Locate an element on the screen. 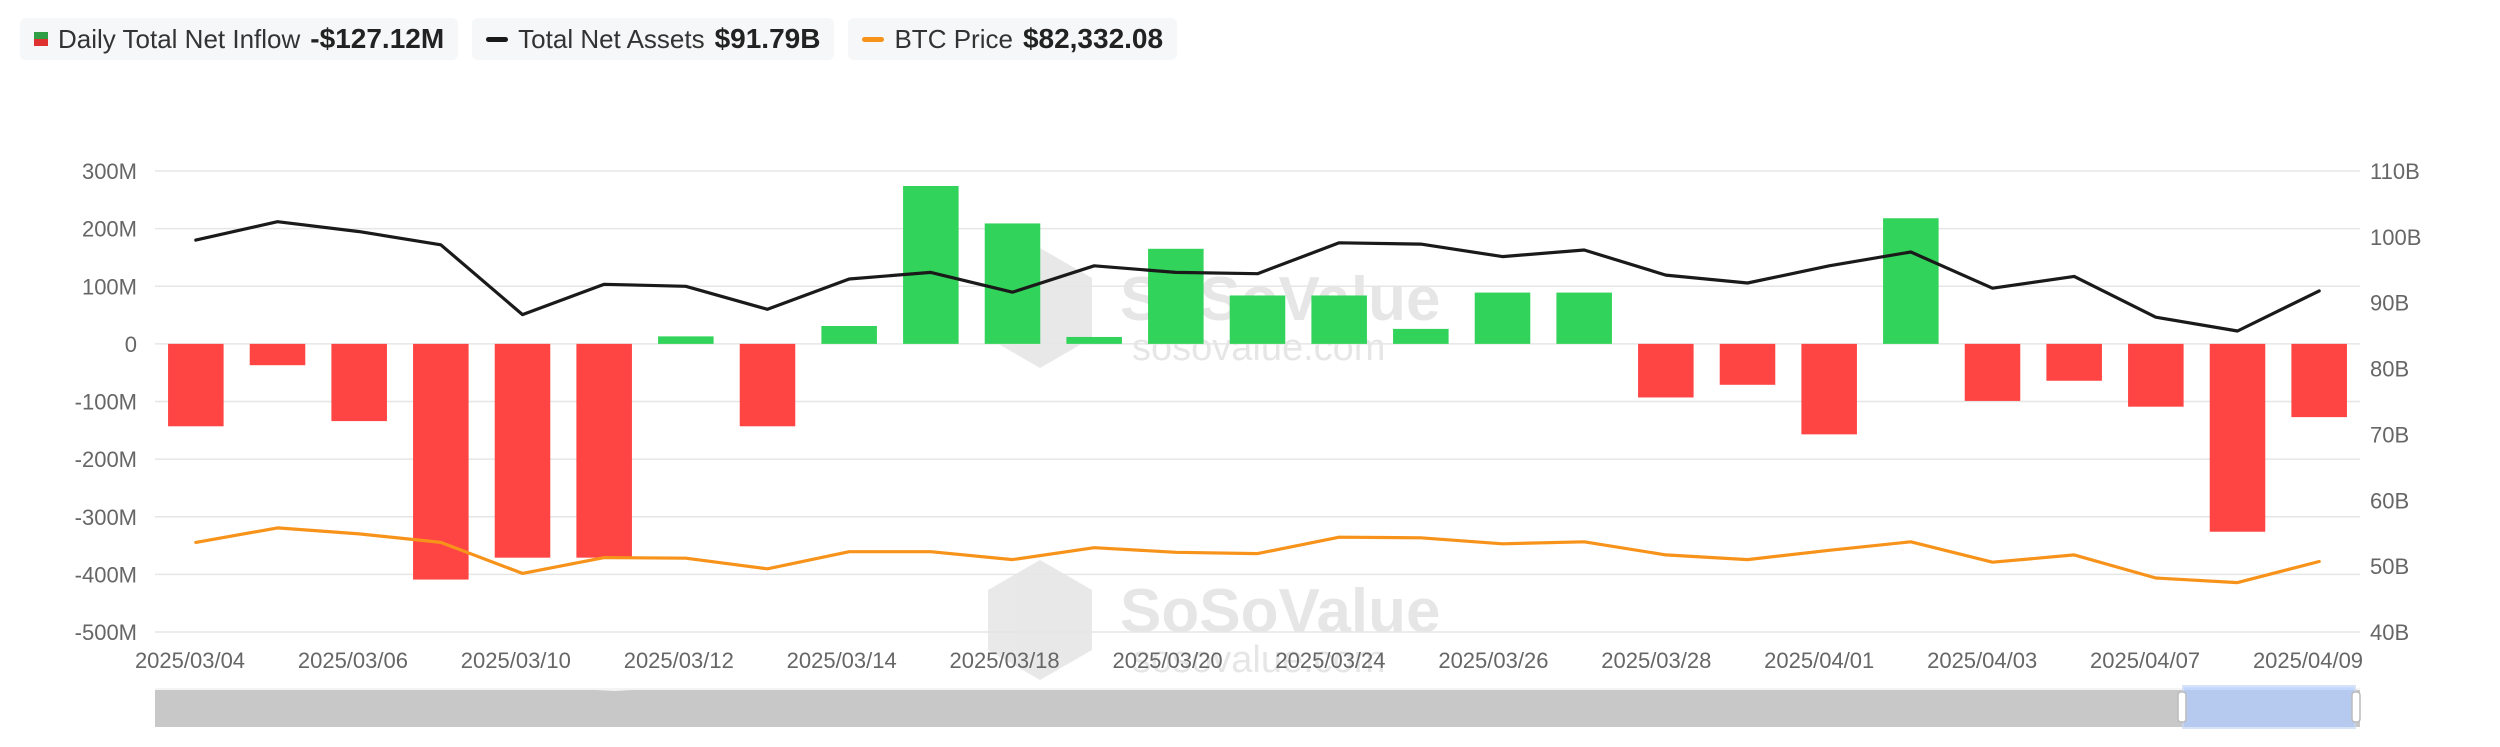  legend-assets-value: $91.79B is located at coordinates (767, 38).